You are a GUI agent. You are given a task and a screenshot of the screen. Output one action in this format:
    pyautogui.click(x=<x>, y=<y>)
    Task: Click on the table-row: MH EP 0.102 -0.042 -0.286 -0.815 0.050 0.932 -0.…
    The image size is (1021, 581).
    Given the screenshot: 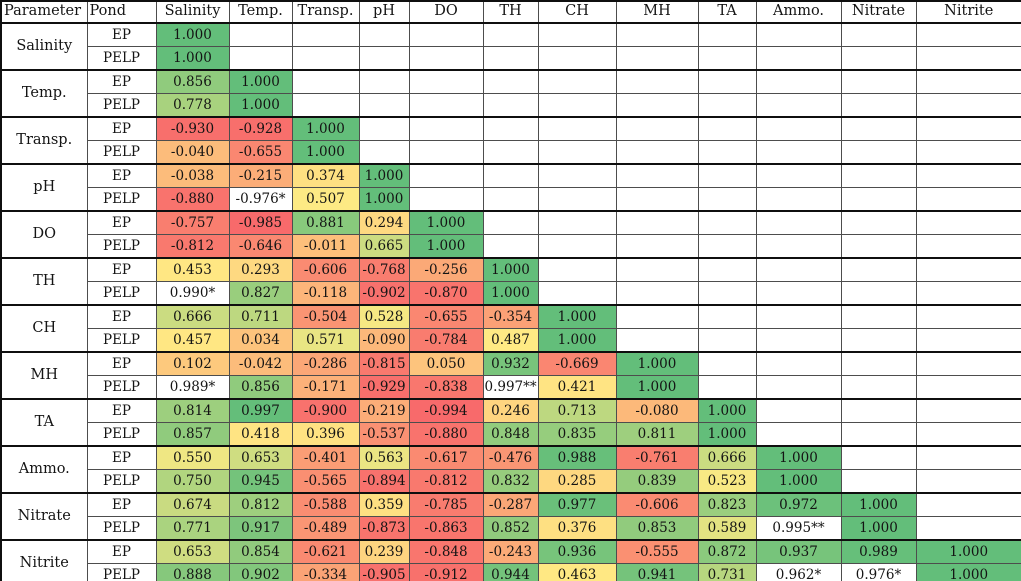 What is the action you would take?
    pyautogui.click(x=510, y=375)
    